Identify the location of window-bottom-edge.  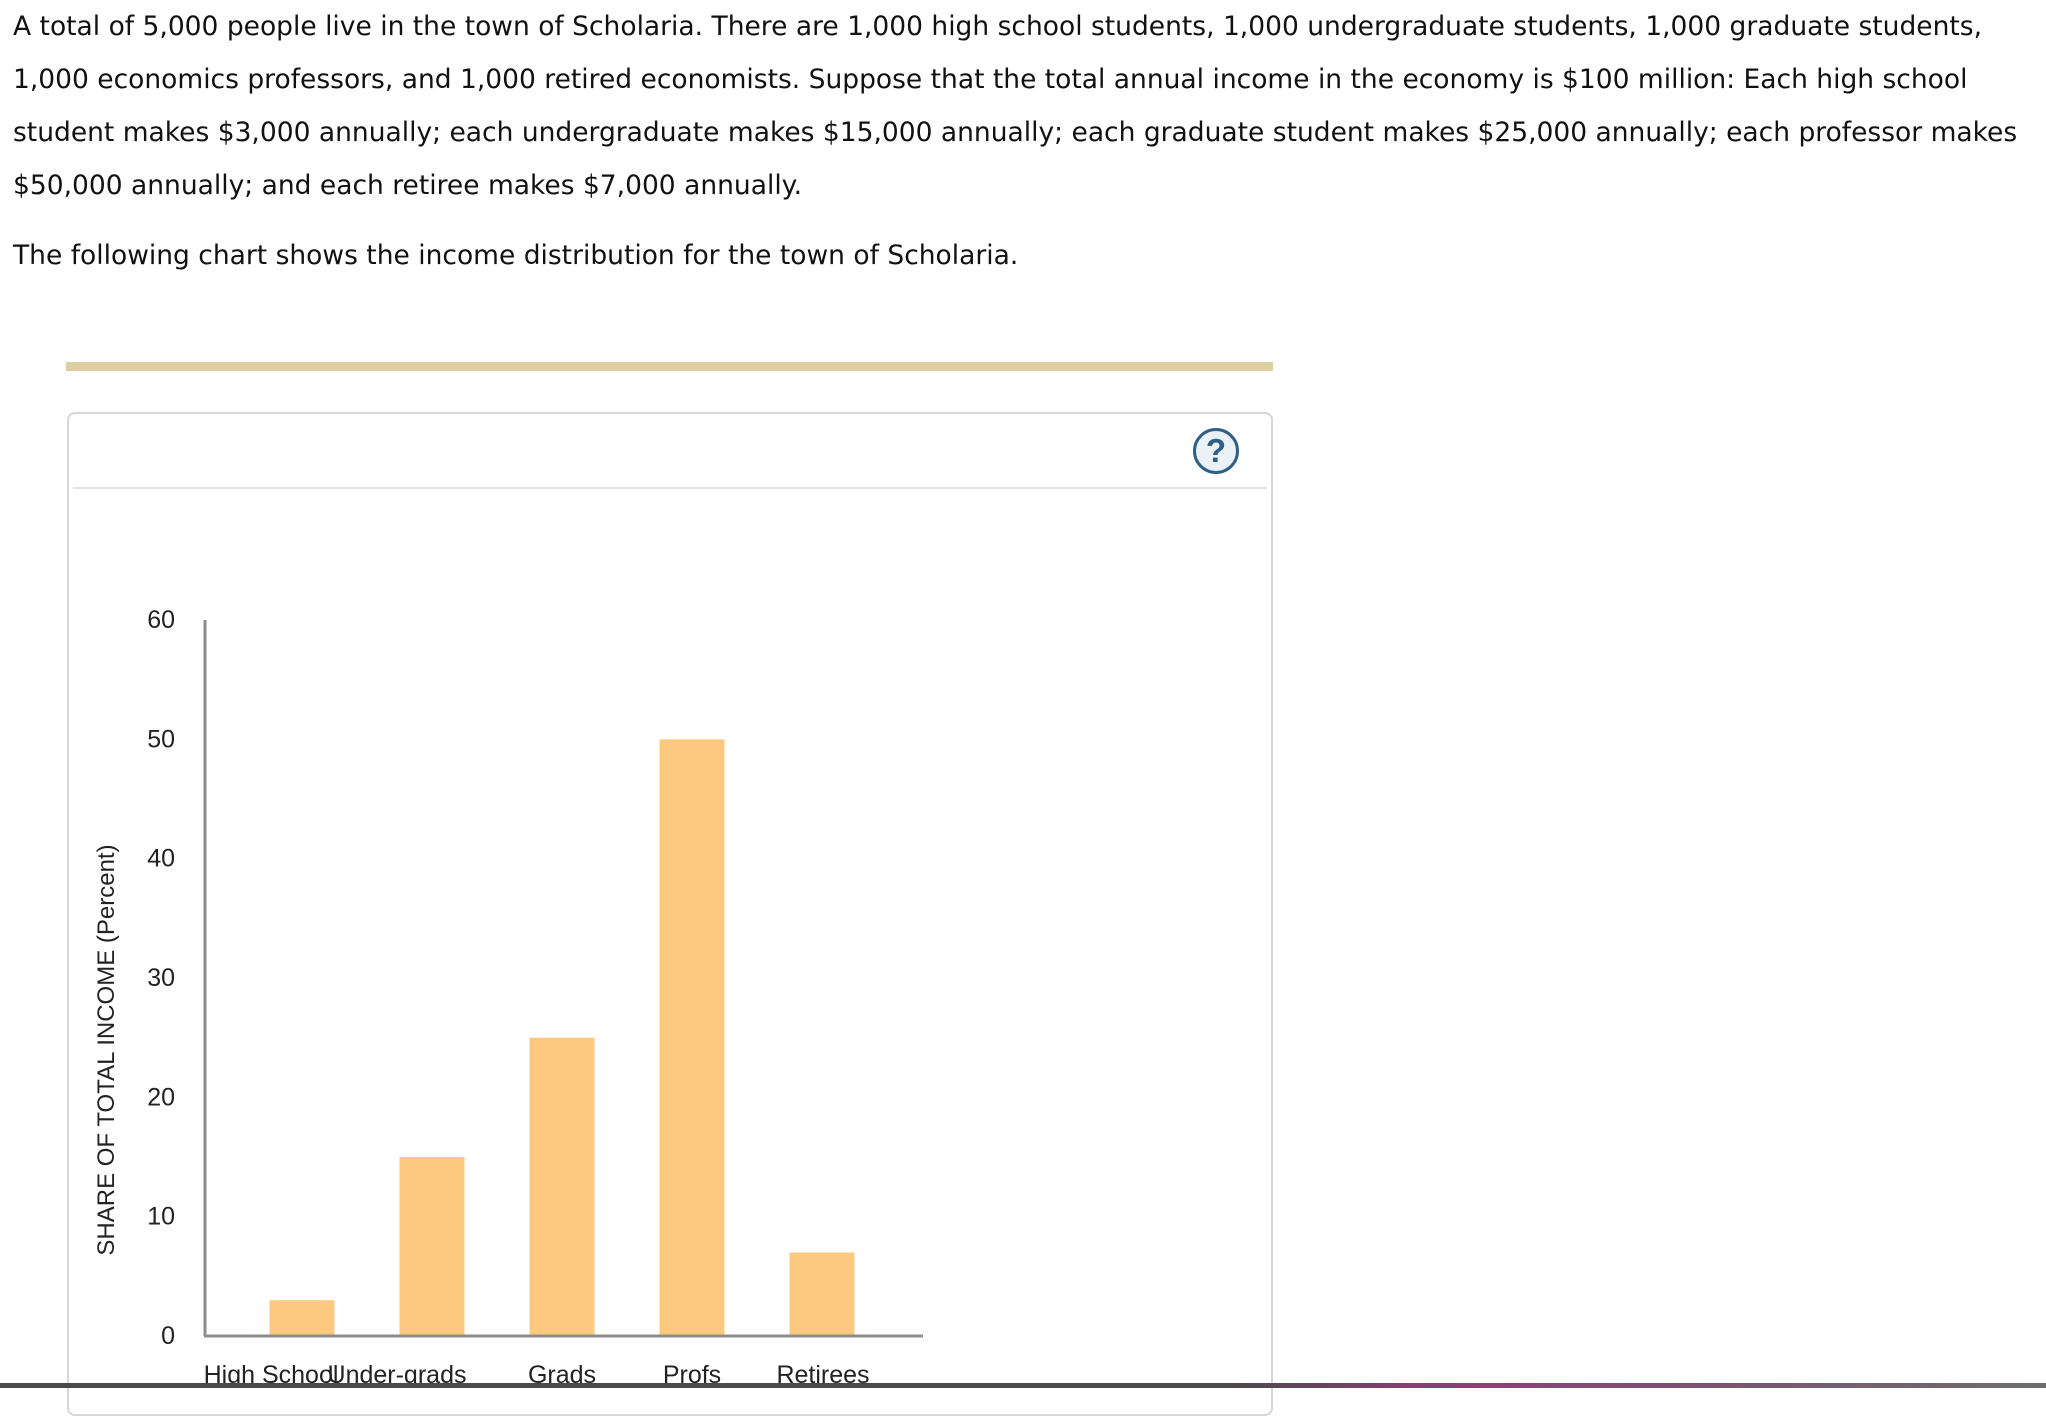
(1023, 1385).